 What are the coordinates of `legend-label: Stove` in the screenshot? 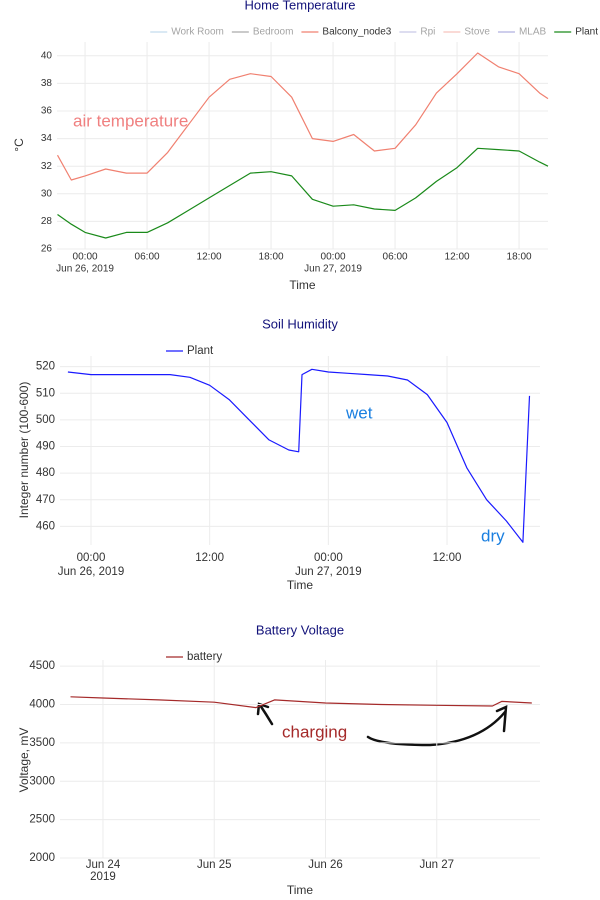 It's located at (477, 32).